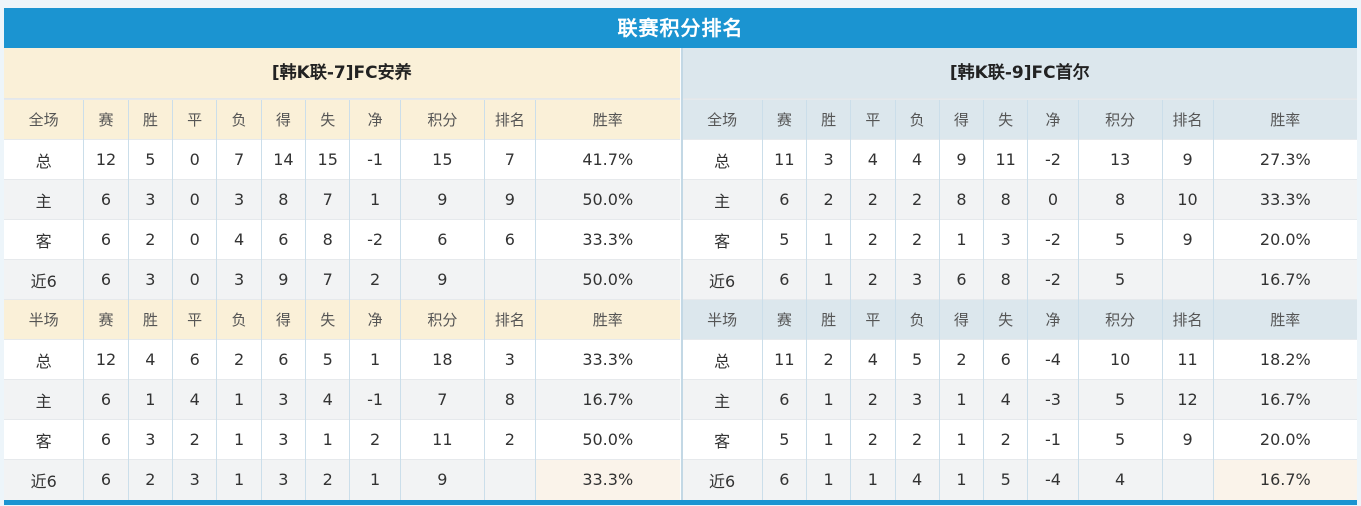 Image resolution: width=1361 pixels, height=506 pixels. Describe the element at coordinates (150, 119) in the screenshot. I see `column-header: 胜` at that location.